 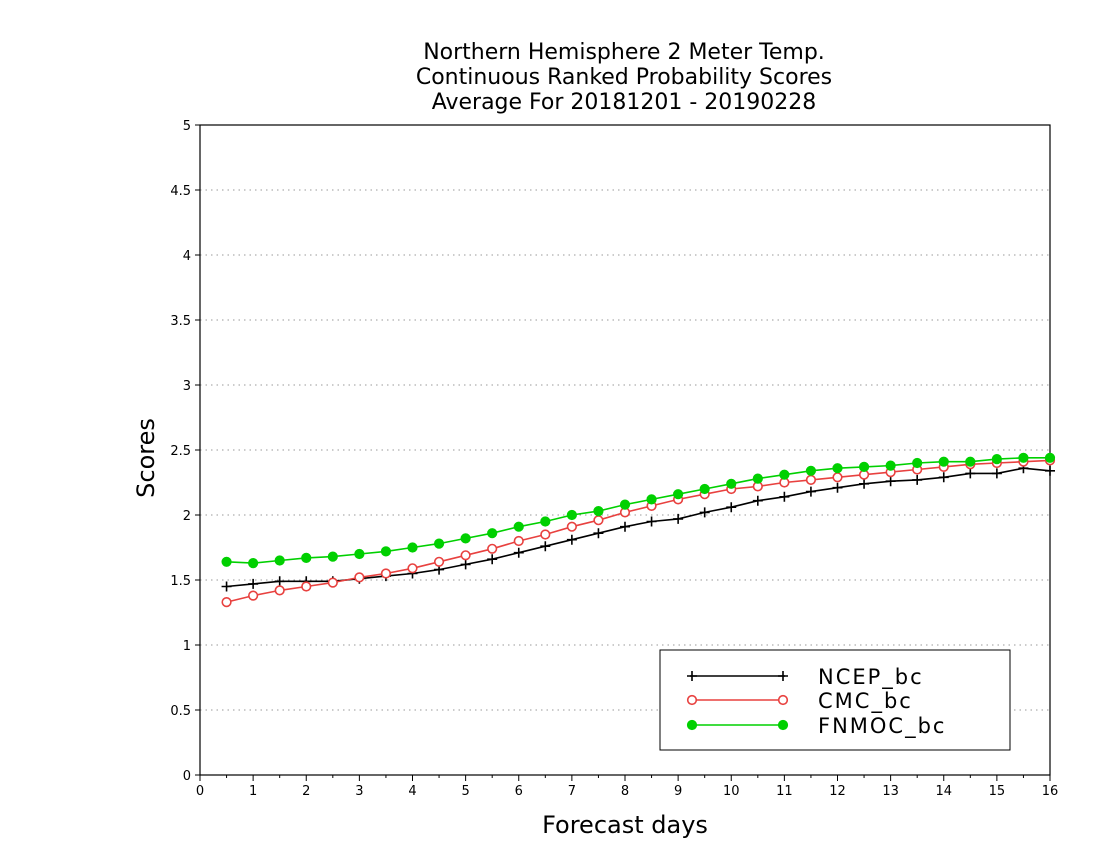 I want to click on legend-label: NCEP_bc, so click(x=871, y=677).